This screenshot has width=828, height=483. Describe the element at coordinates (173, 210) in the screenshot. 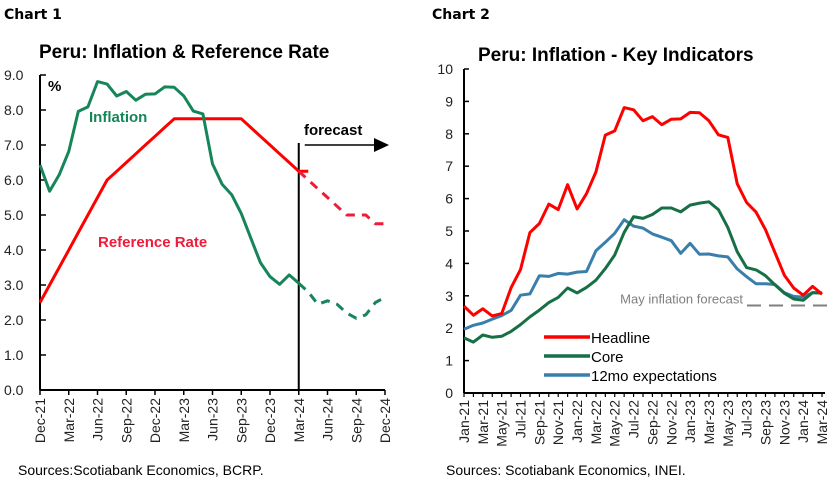

I see `reference-rate-line` at that location.